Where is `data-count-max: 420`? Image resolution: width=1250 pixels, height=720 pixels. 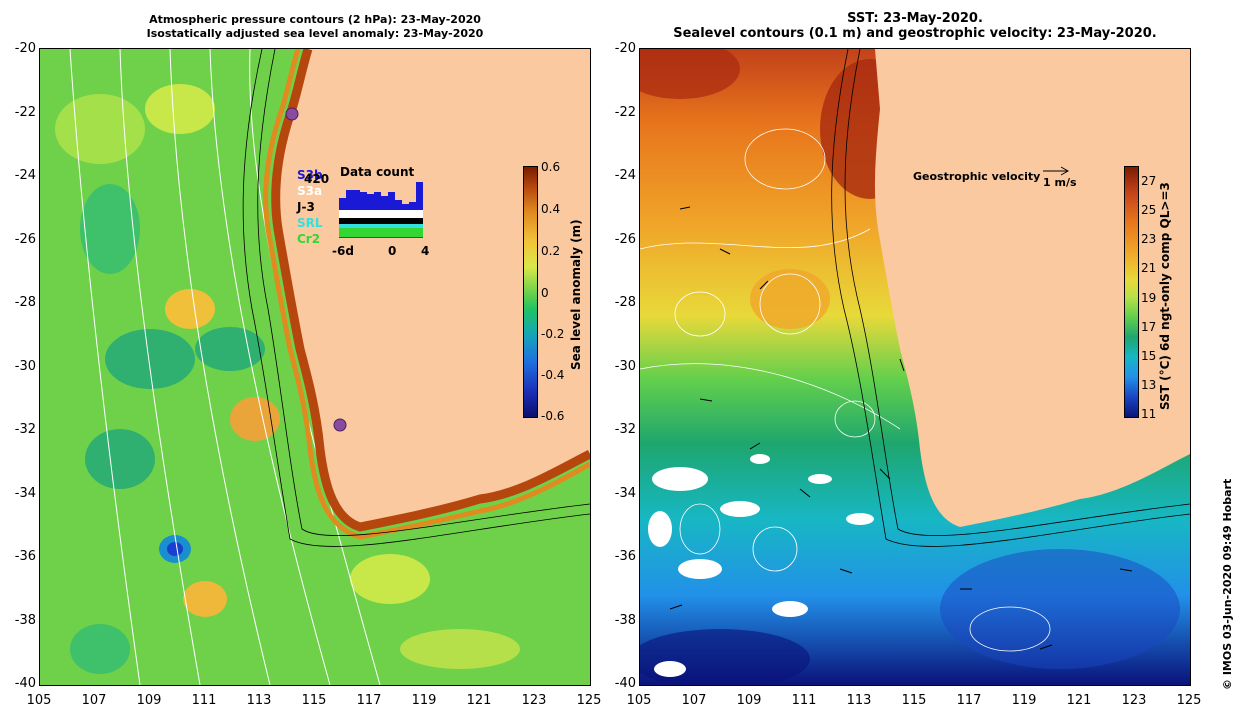
data-count-max: 420 is located at coordinates (317, 179).